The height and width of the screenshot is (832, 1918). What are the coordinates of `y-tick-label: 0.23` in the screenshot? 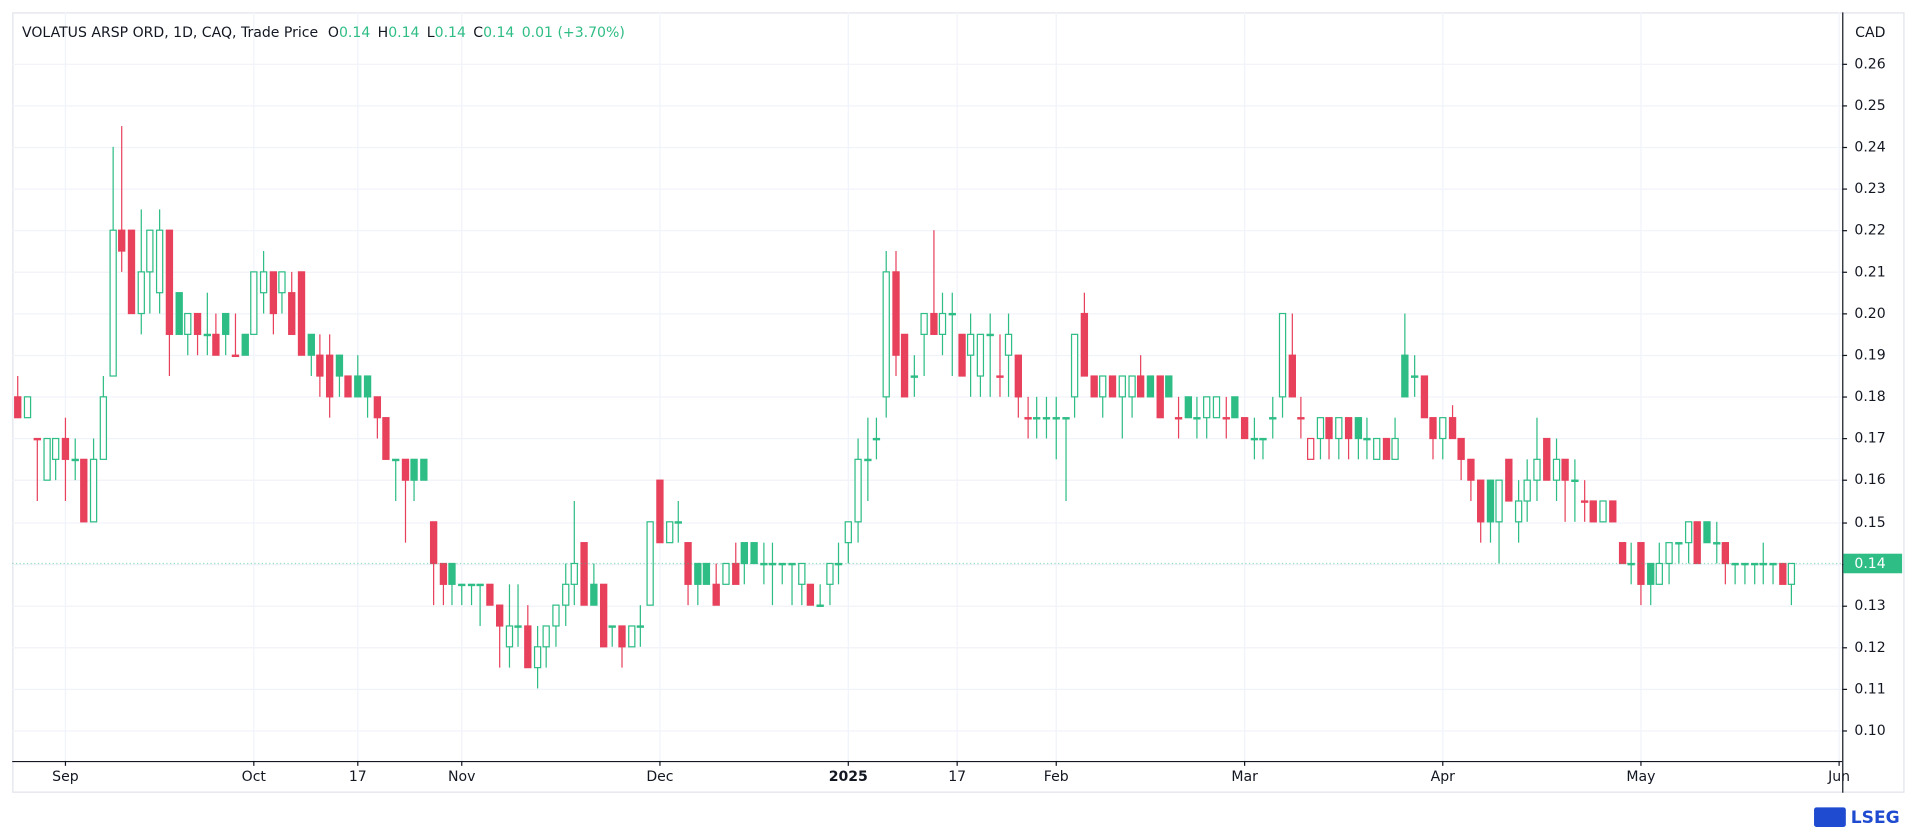 It's located at (1869, 189).